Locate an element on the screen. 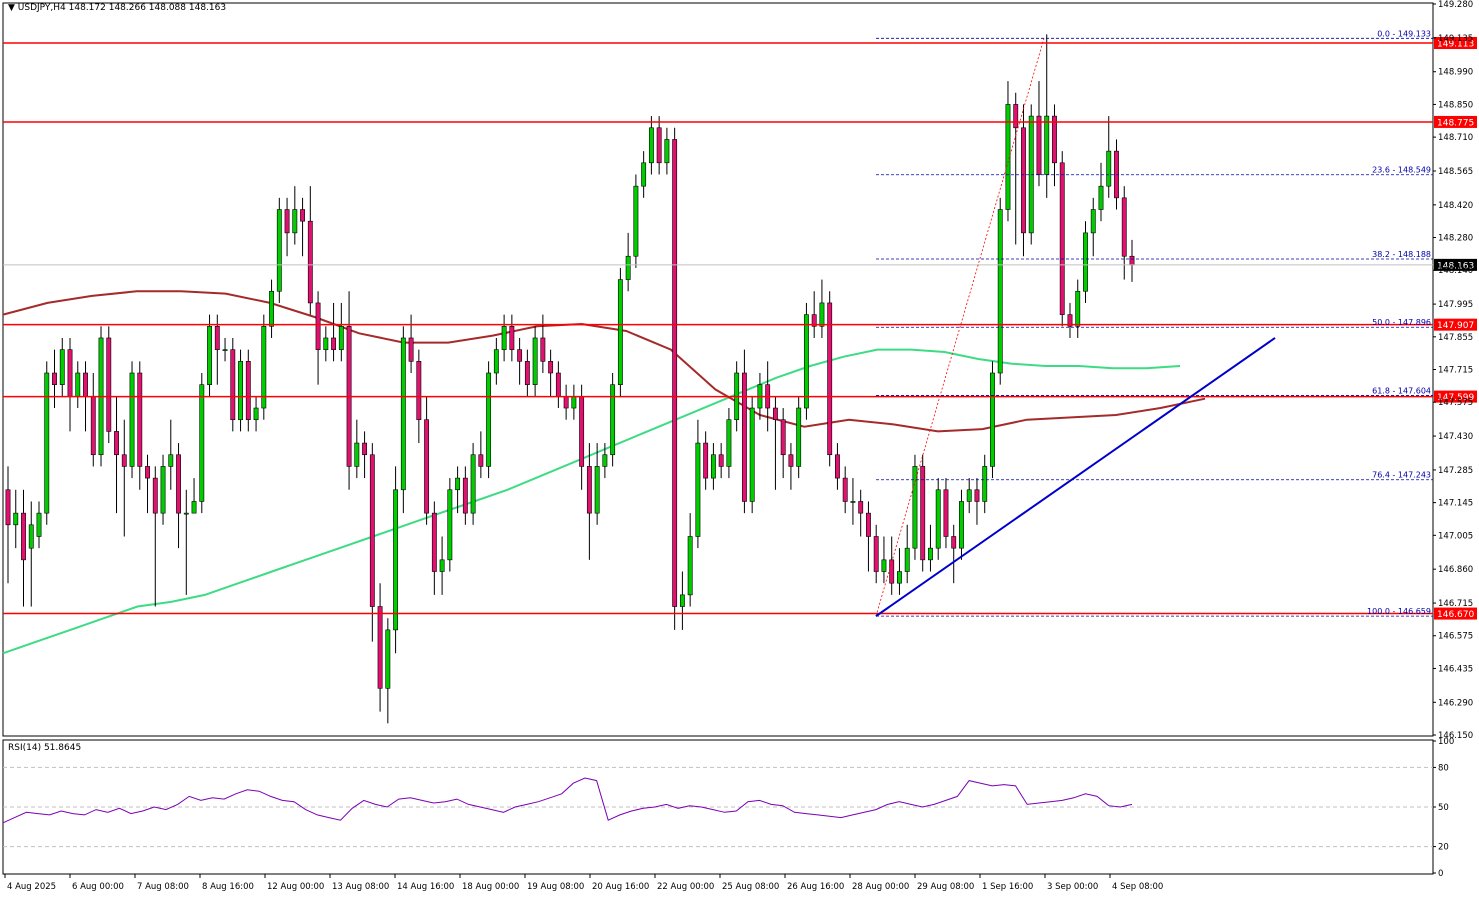  price-axis-label: 147.005 is located at coordinates (1455, 536).